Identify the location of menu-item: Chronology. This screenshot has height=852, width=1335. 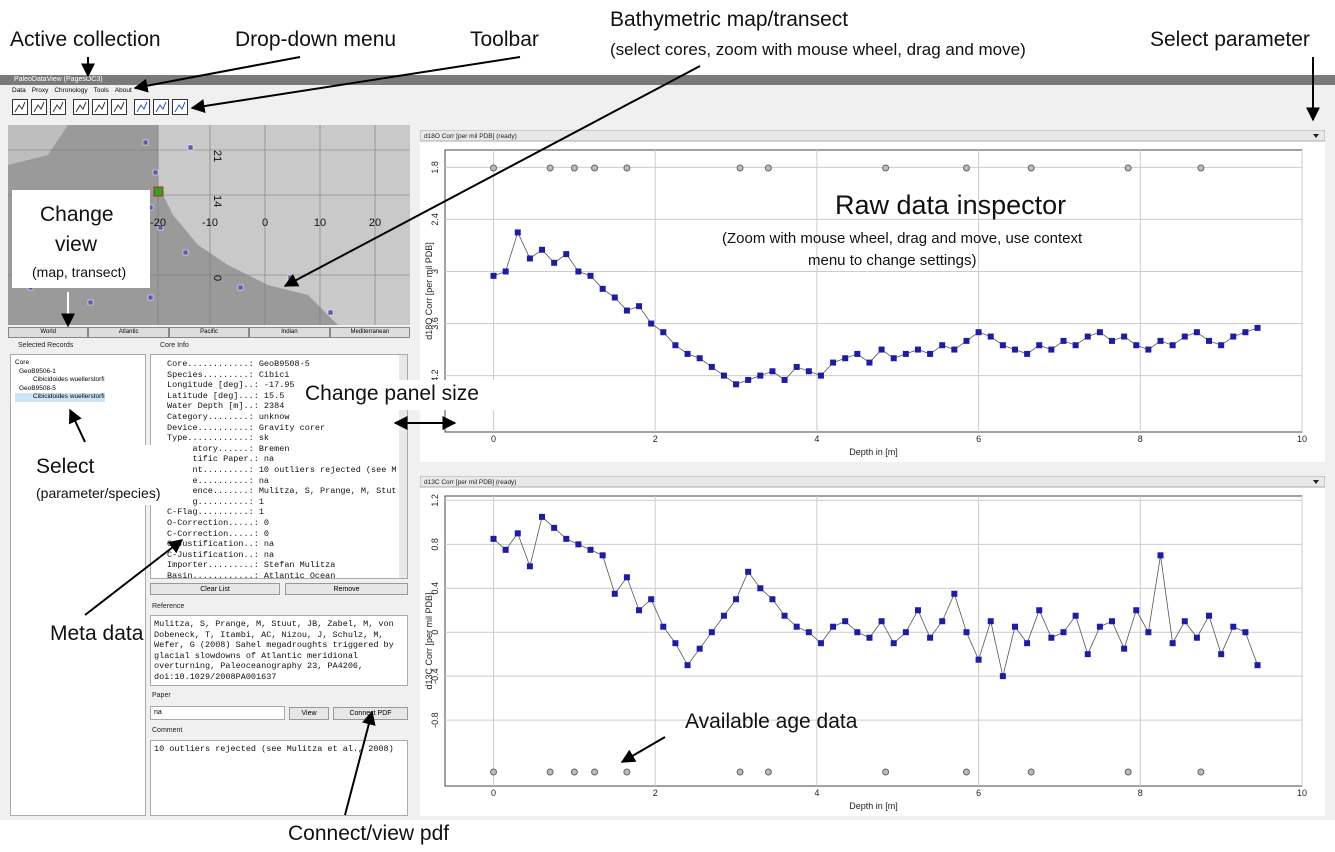
(71, 90).